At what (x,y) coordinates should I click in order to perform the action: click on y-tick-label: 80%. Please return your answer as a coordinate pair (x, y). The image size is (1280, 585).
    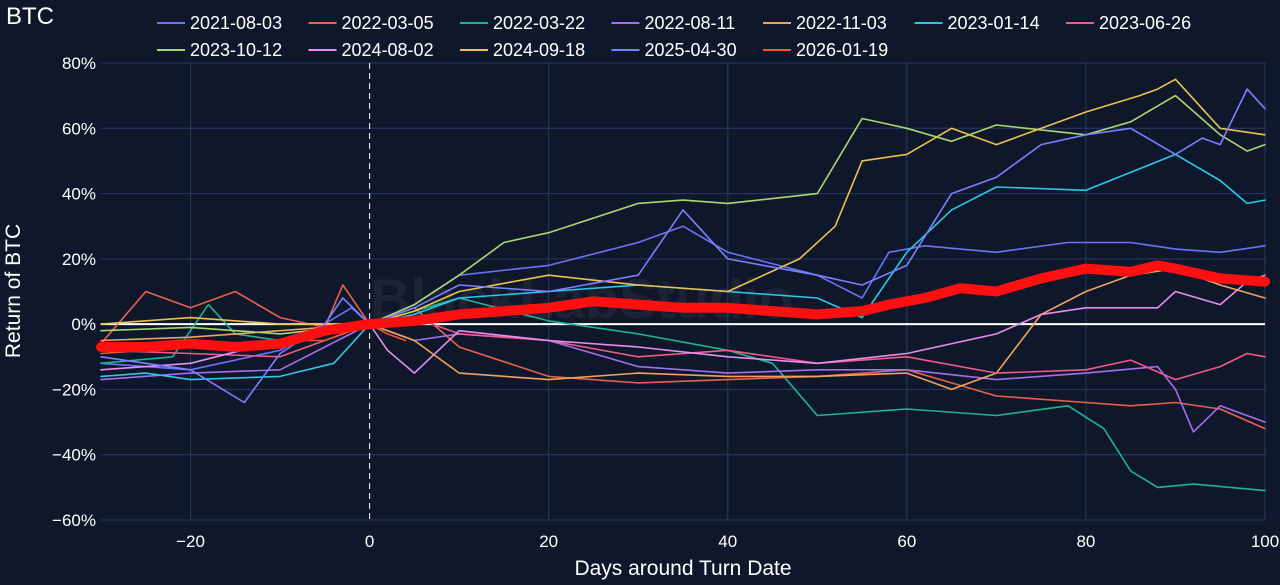
    Looking at the image, I should click on (79, 63).